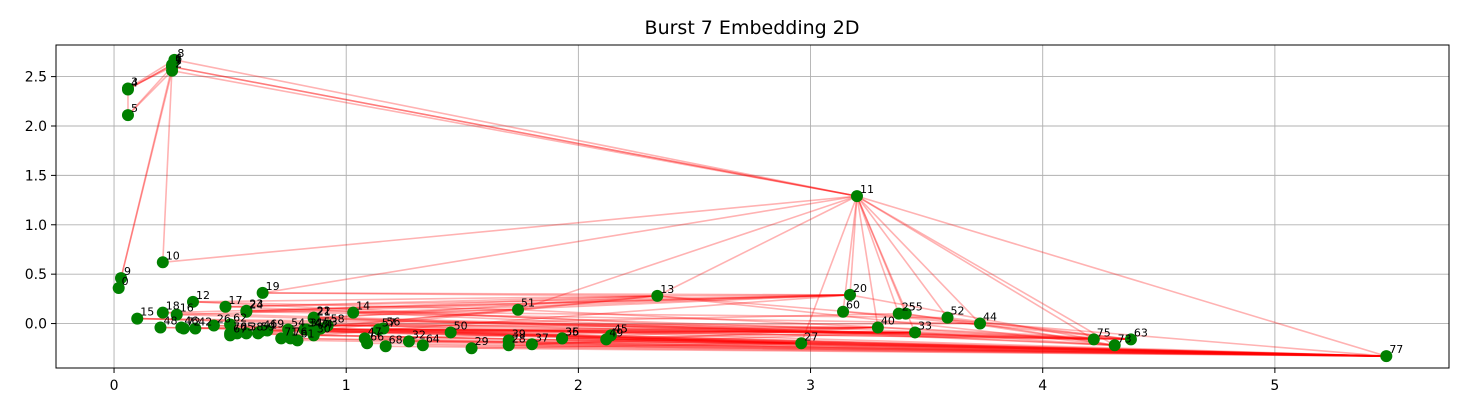 The height and width of the screenshot is (408, 1463). I want to click on point-label-64: 64, so click(433, 338).